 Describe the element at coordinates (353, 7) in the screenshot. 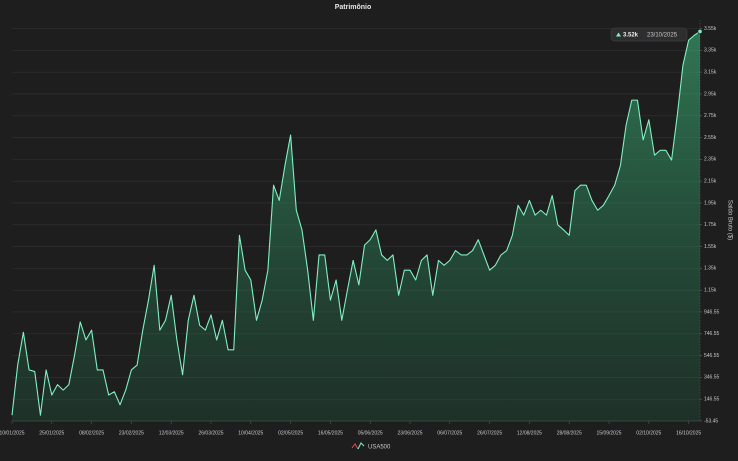

I see `chart-title: Patrimônio` at that location.